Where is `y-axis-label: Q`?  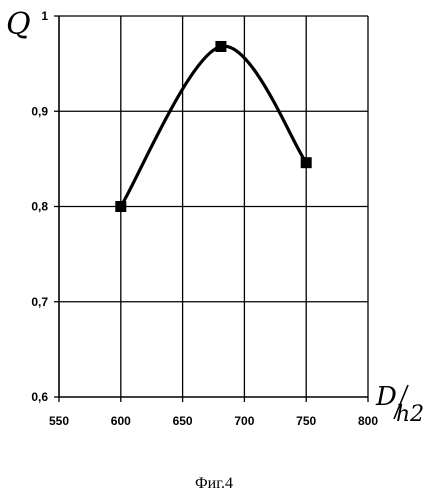
y-axis-label: Q is located at coordinates (18, 24).